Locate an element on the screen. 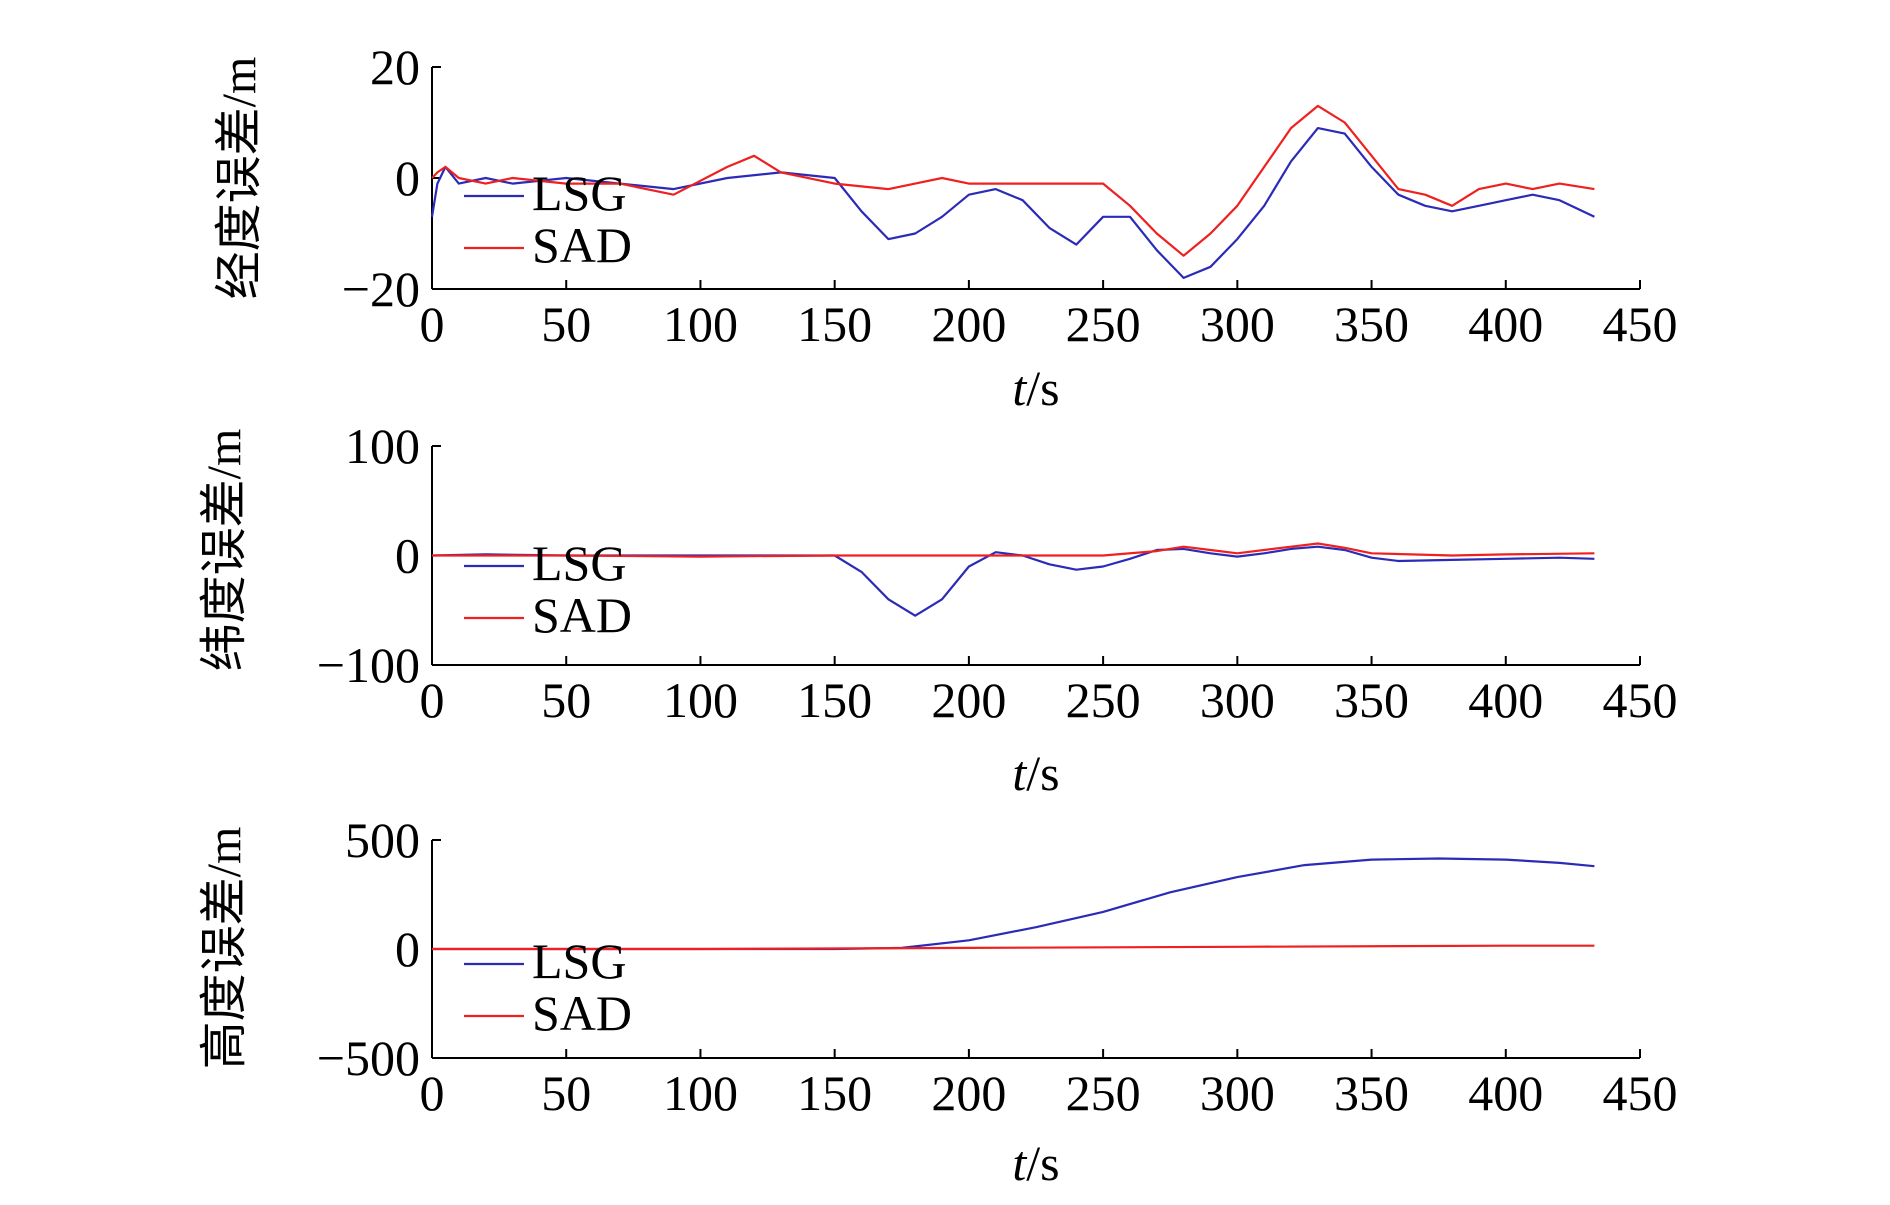 The height and width of the screenshot is (1205, 1890). y-tick-label: −20 is located at coordinates (381, 289).